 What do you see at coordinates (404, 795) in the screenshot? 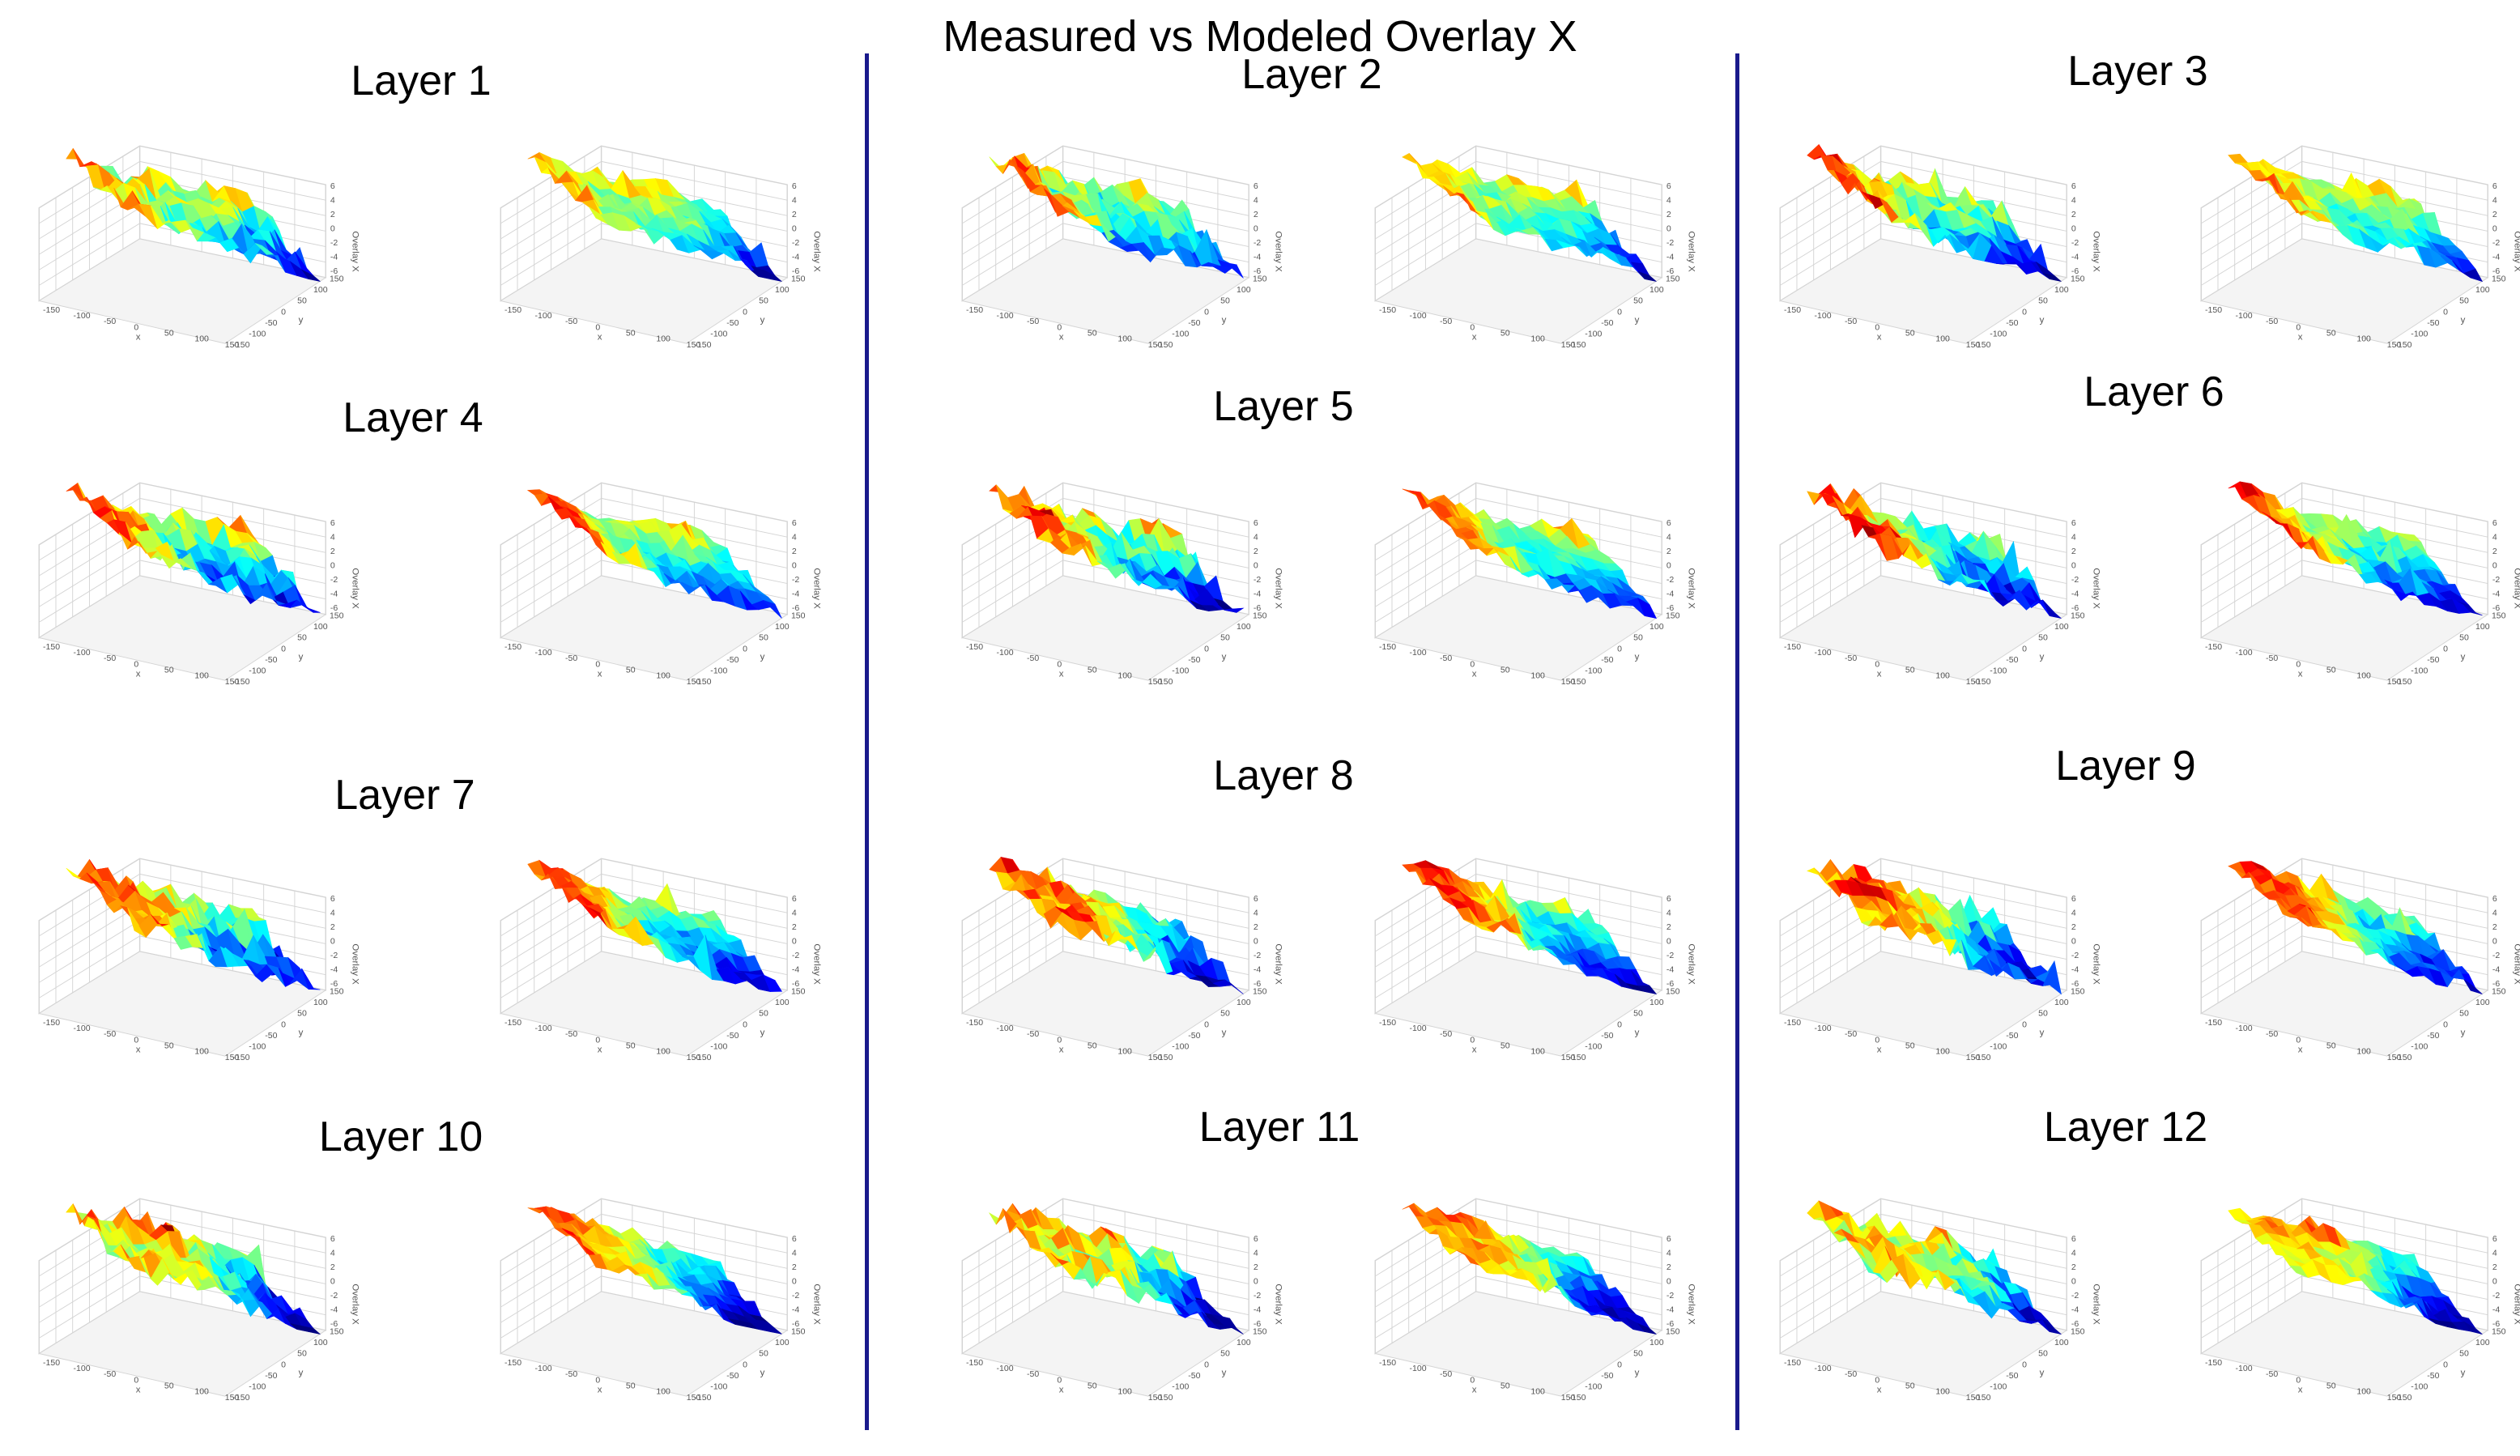
I see `layer-title: Layer 7` at bounding box center [404, 795].